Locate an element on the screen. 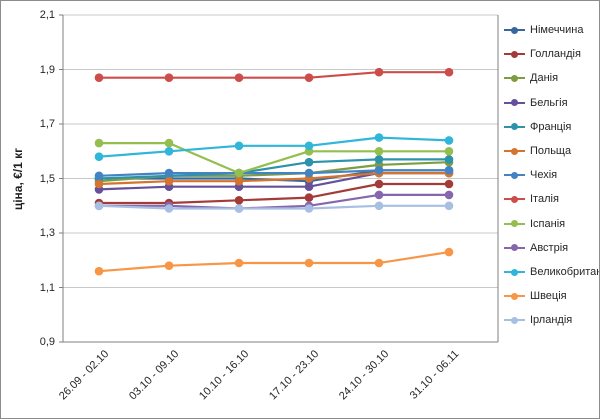 The height and width of the screenshot is (419, 600). legend-label: Бельгія is located at coordinates (549, 102).